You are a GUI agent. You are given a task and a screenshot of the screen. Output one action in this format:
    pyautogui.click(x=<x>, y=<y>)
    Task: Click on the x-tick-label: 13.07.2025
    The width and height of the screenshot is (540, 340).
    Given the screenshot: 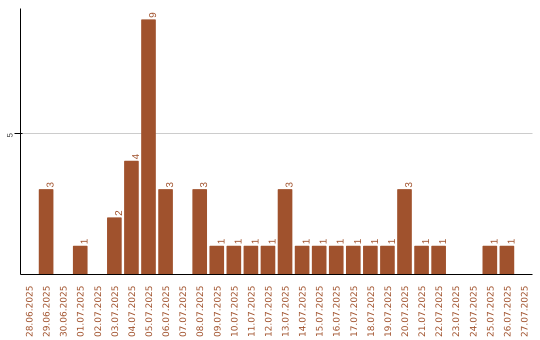 What is the action you would take?
    pyautogui.click(x=287, y=312)
    